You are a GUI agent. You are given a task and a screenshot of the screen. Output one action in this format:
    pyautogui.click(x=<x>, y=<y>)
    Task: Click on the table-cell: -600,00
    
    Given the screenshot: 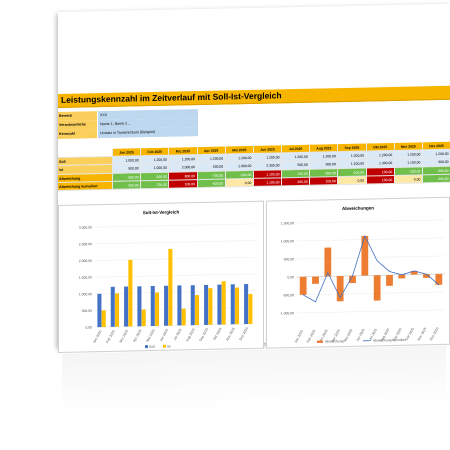 What is the action you would take?
    pyautogui.click(x=210, y=183)
    